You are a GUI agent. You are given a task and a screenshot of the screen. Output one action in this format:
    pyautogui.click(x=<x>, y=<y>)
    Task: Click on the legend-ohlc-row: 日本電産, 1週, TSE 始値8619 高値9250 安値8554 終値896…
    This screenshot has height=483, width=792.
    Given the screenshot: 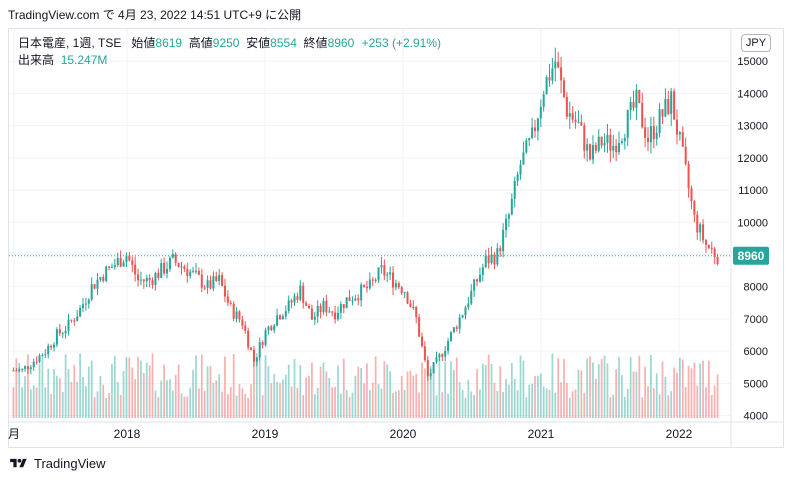 What is the action you would take?
    pyautogui.click(x=229, y=43)
    